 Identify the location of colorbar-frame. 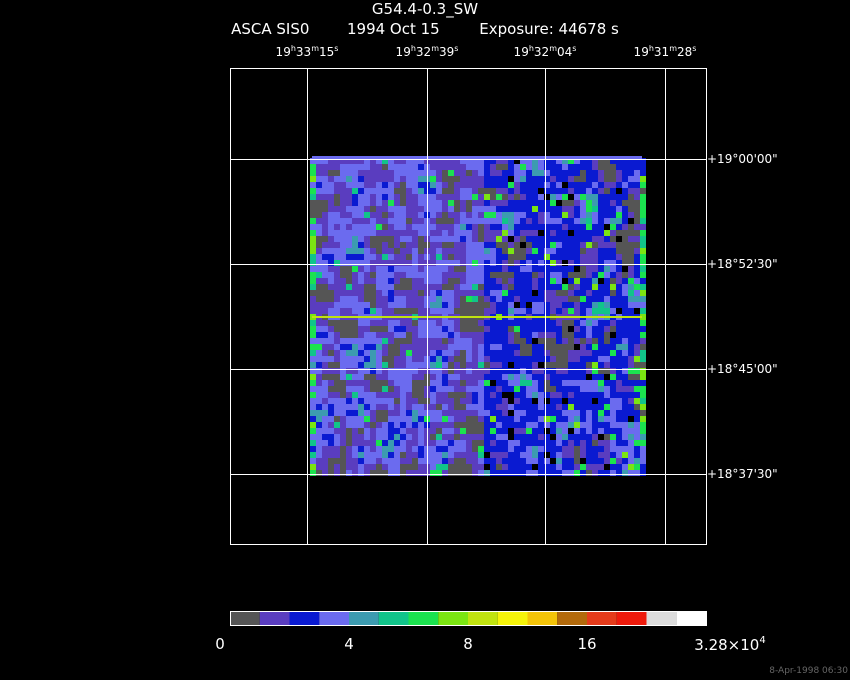
(468, 618).